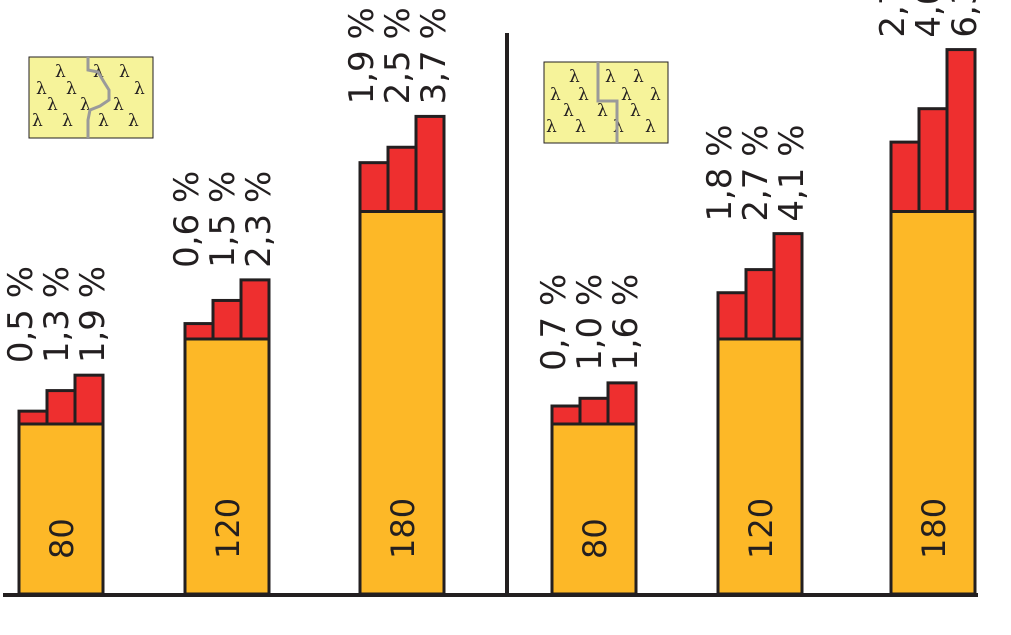 Image resolution: width=1011 pixels, height=635 pixels. Describe the element at coordinates (434, 55) in the screenshot. I see `increase-percent-label: 3,7 %` at that location.